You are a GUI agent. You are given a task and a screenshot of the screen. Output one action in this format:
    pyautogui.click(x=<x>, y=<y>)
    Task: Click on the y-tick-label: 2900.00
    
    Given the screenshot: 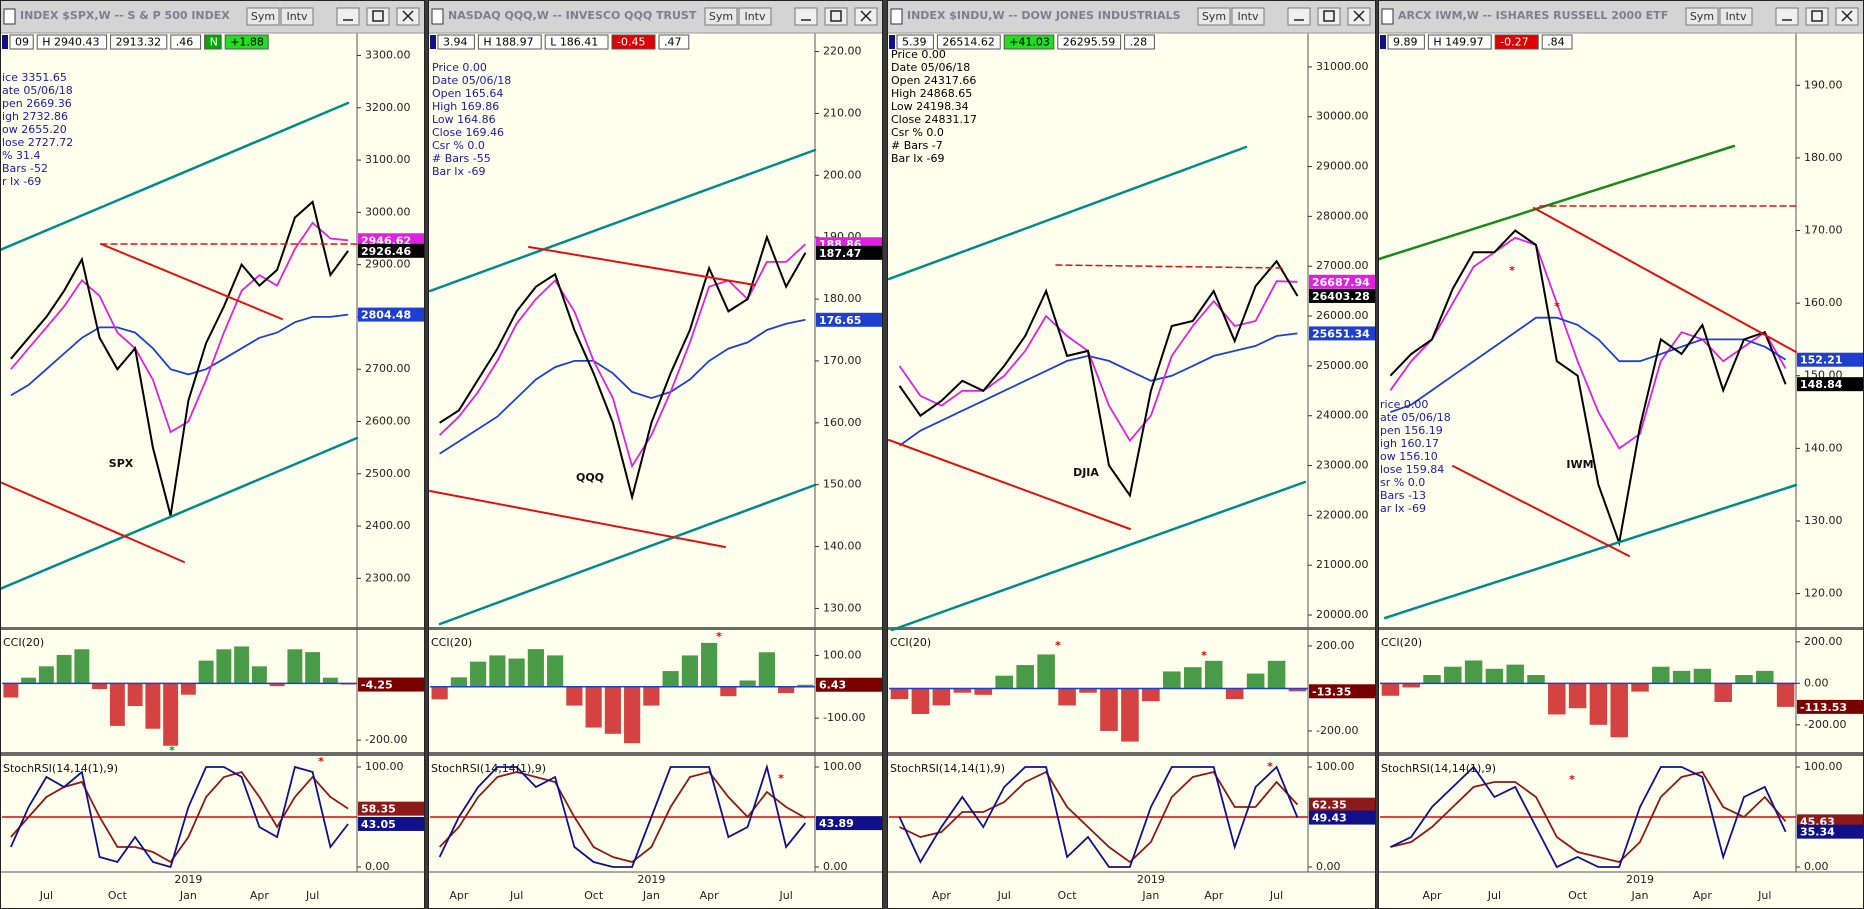 What is the action you would take?
    pyautogui.click(x=388, y=264)
    